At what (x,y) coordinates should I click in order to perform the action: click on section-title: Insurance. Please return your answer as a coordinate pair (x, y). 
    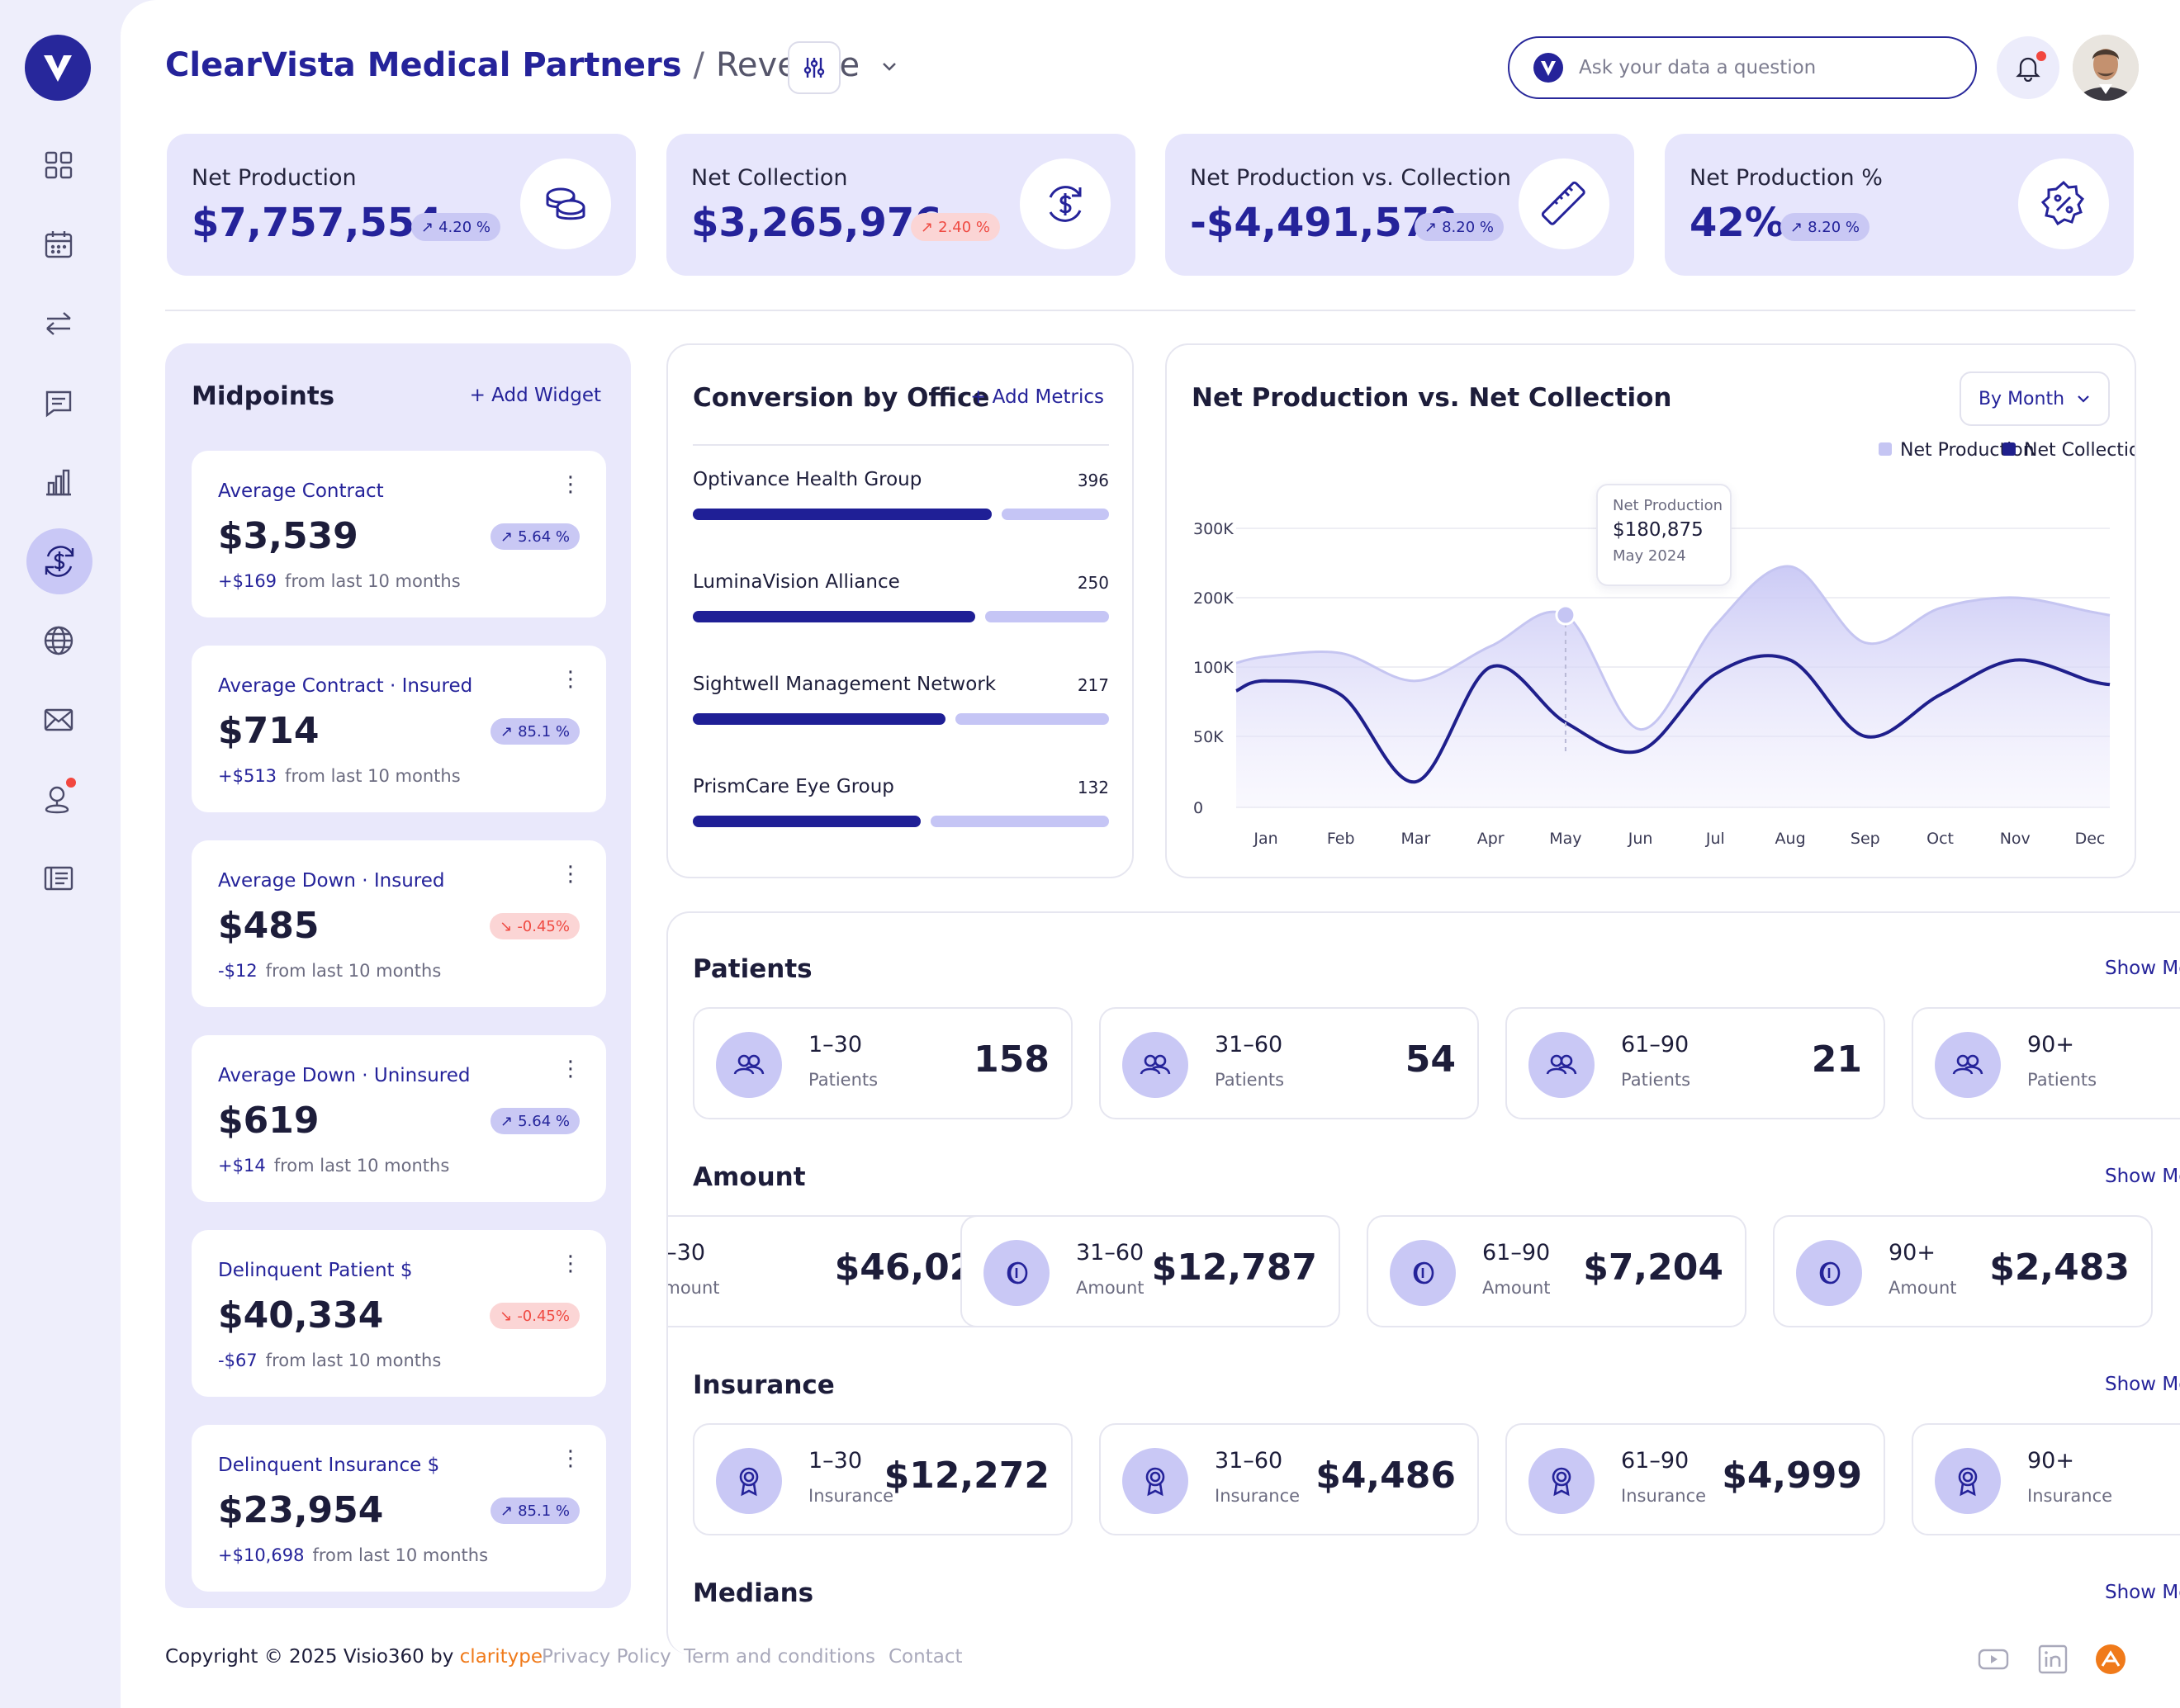
    Looking at the image, I should click on (764, 1385).